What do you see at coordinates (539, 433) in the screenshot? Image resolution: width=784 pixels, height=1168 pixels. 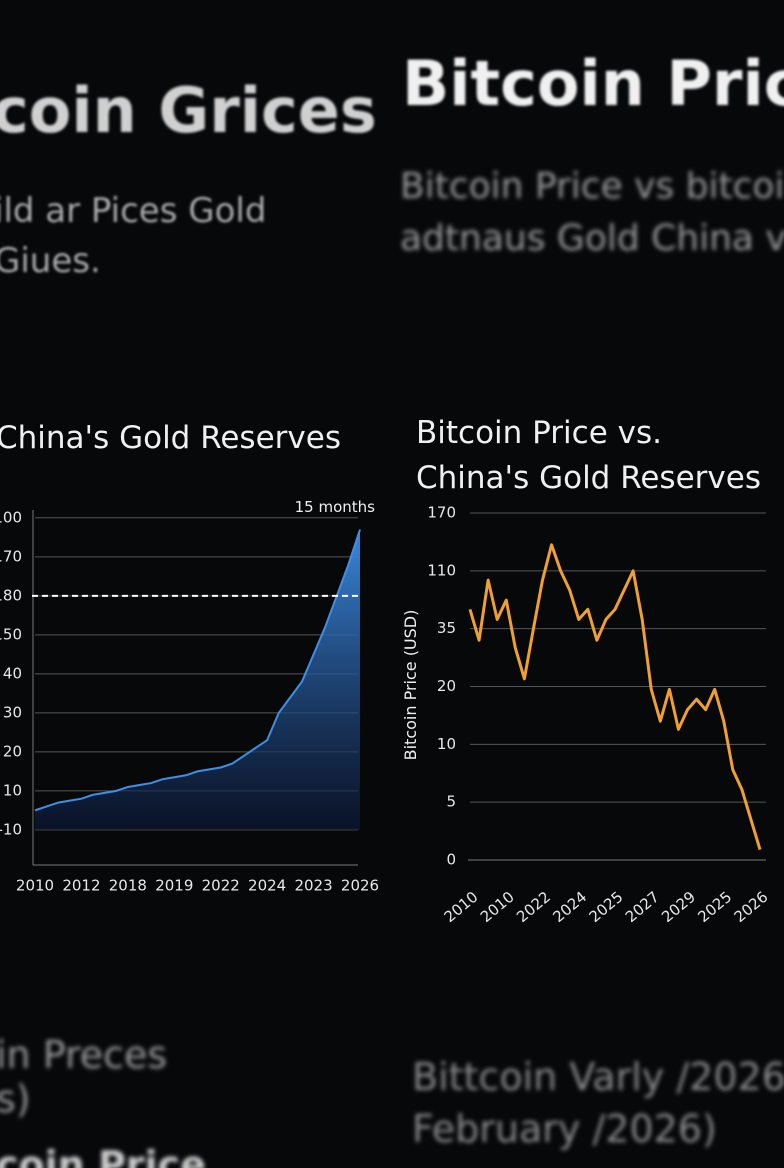 I see `chart-title: Bitcoin Price vs.` at bounding box center [539, 433].